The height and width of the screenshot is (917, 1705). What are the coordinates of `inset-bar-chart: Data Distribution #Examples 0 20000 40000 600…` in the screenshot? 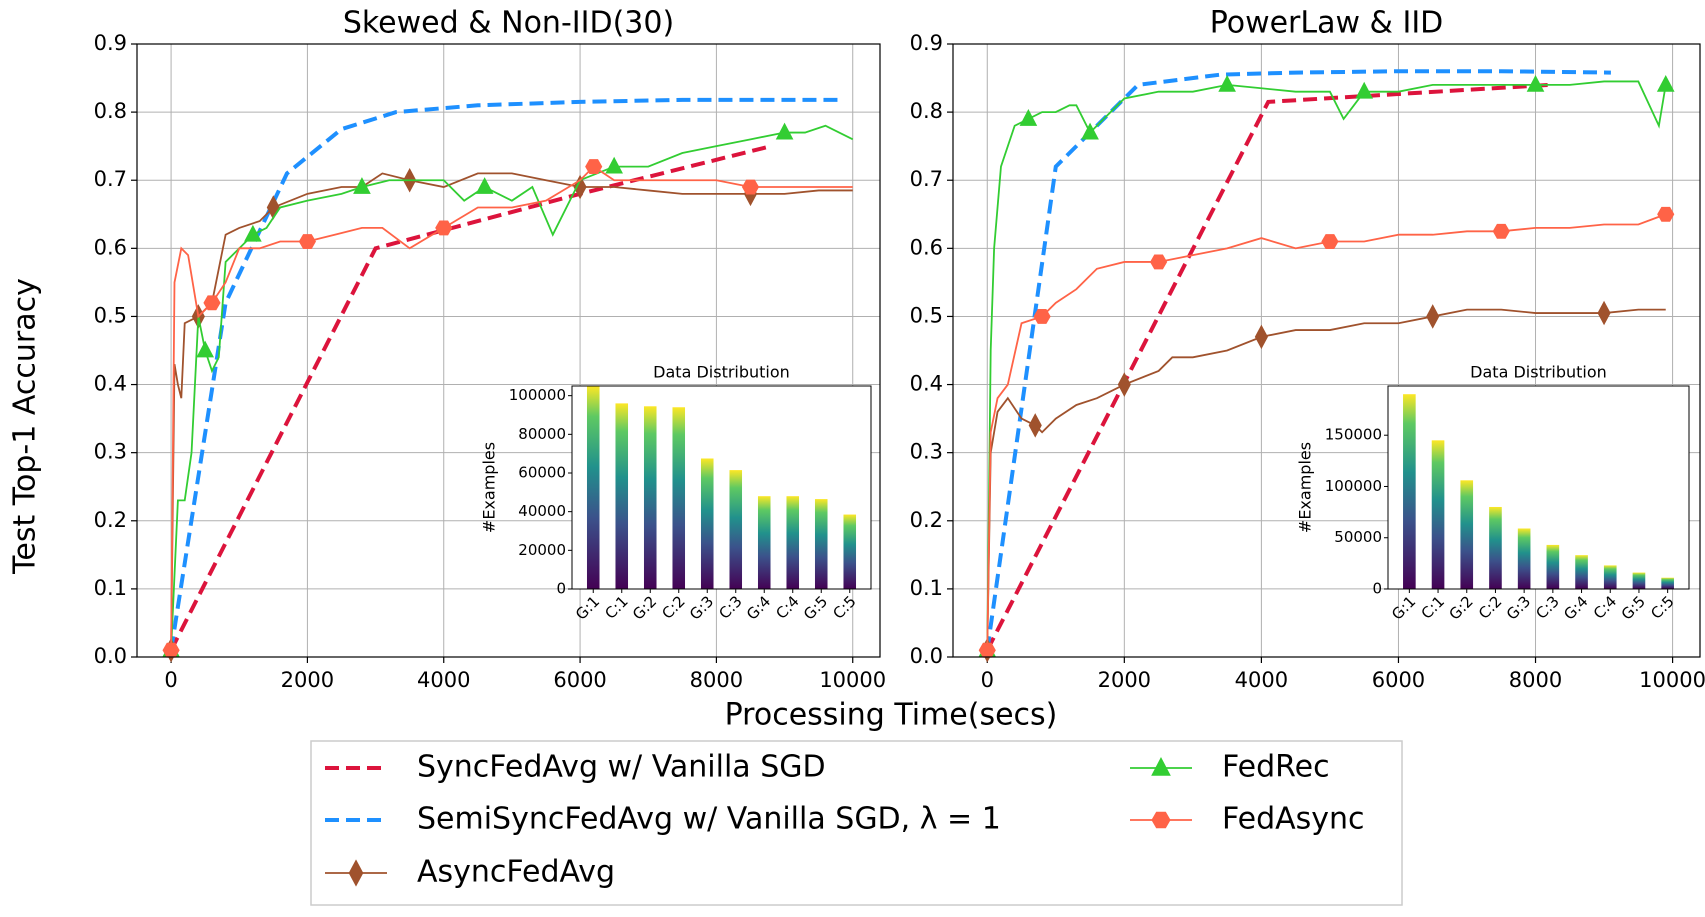 It's located at (676, 493).